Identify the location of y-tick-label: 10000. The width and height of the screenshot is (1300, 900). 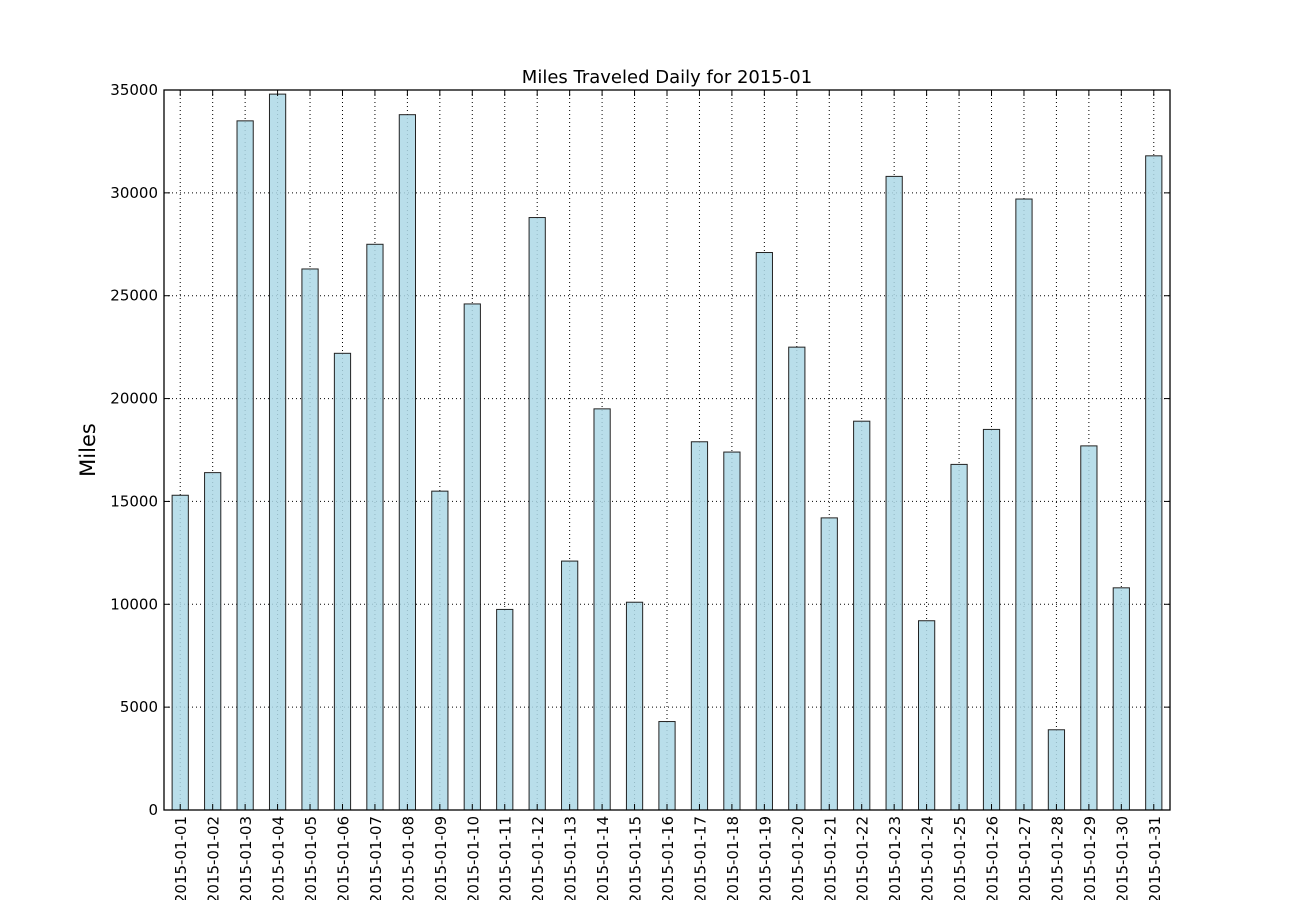
(134, 604).